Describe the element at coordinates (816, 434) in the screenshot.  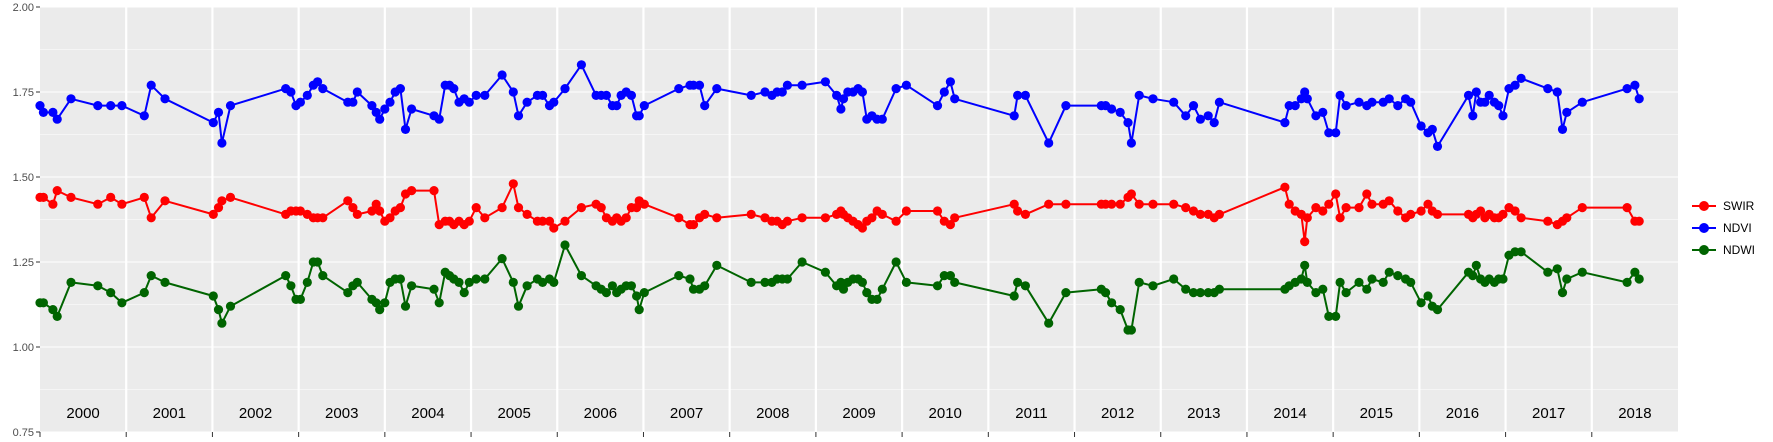
I see `x-axis` at that location.